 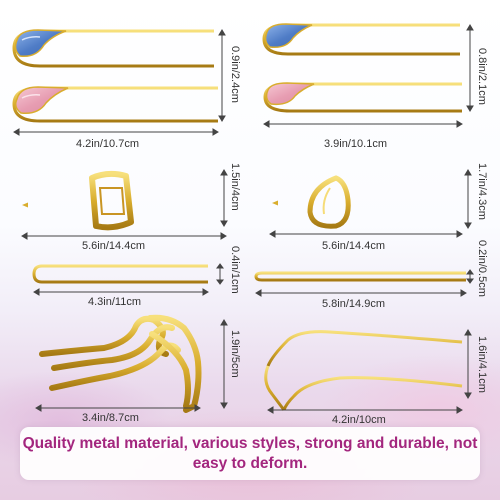 I want to click on row4-left-height-label: 1.9in/5cm, so click(x=235, y=354).